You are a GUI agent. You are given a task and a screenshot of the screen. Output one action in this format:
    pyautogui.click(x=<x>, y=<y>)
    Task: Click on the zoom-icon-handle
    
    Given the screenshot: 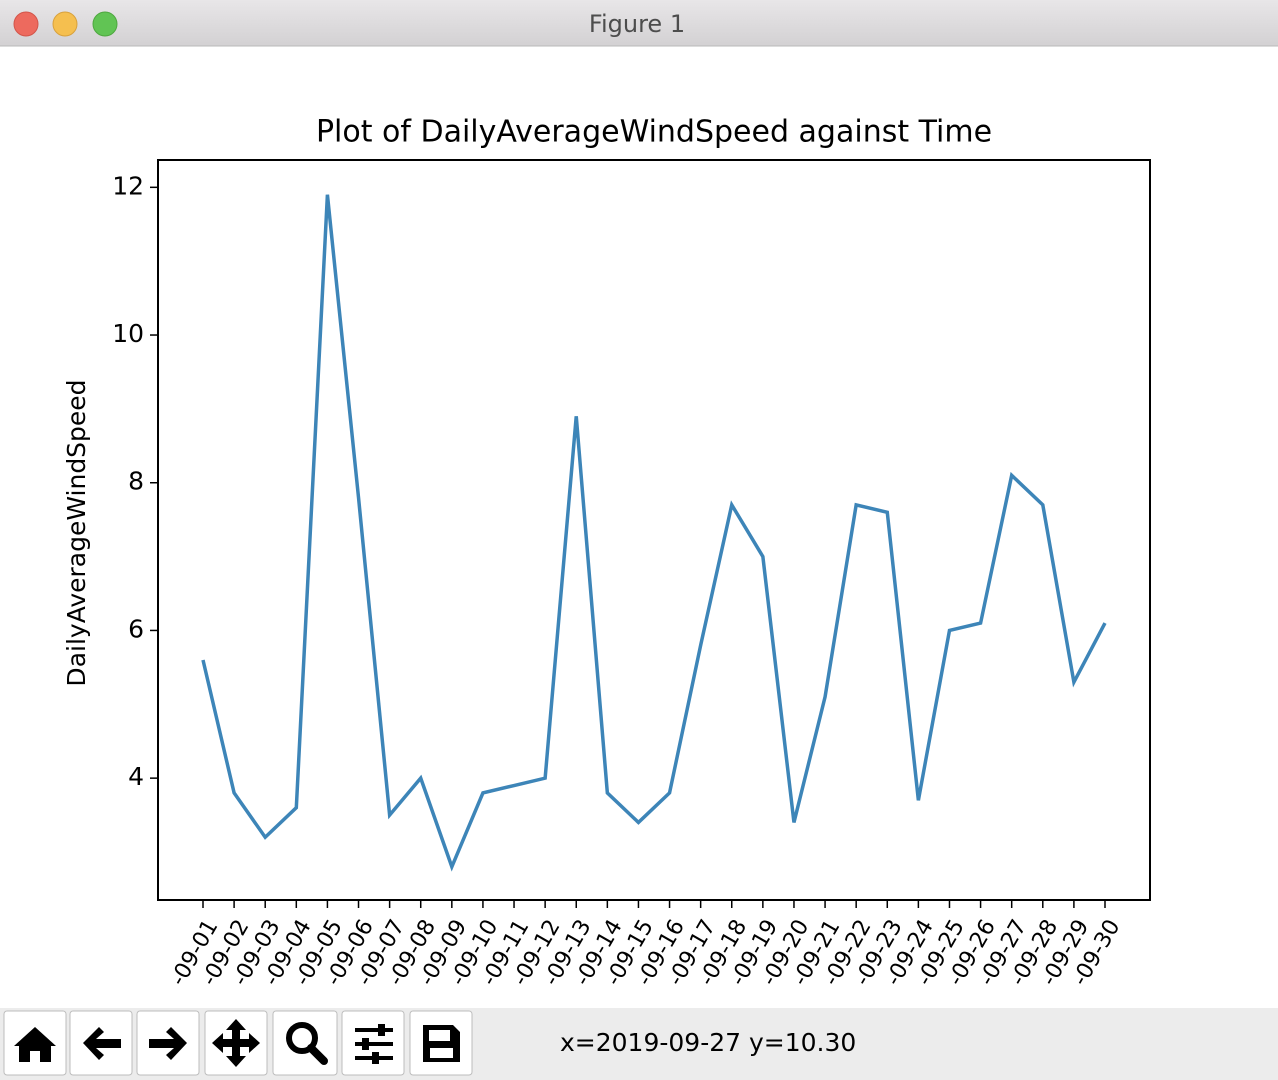 What is the action you would take?
    pyautogui.click(x=317, y=1054)
    